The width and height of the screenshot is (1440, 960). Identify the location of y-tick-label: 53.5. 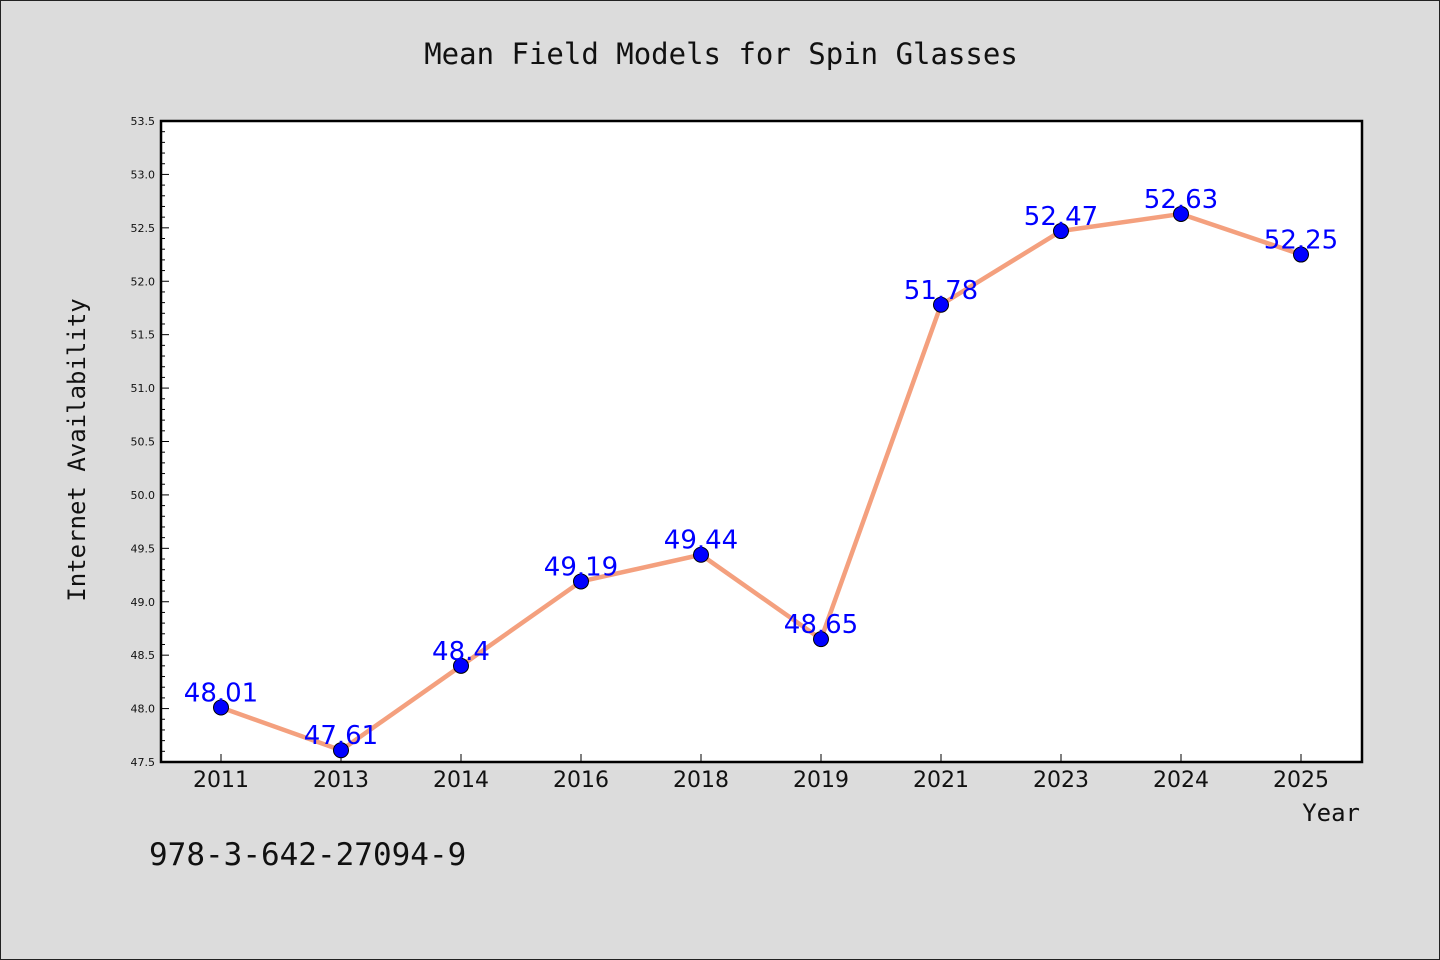
(143, 121).